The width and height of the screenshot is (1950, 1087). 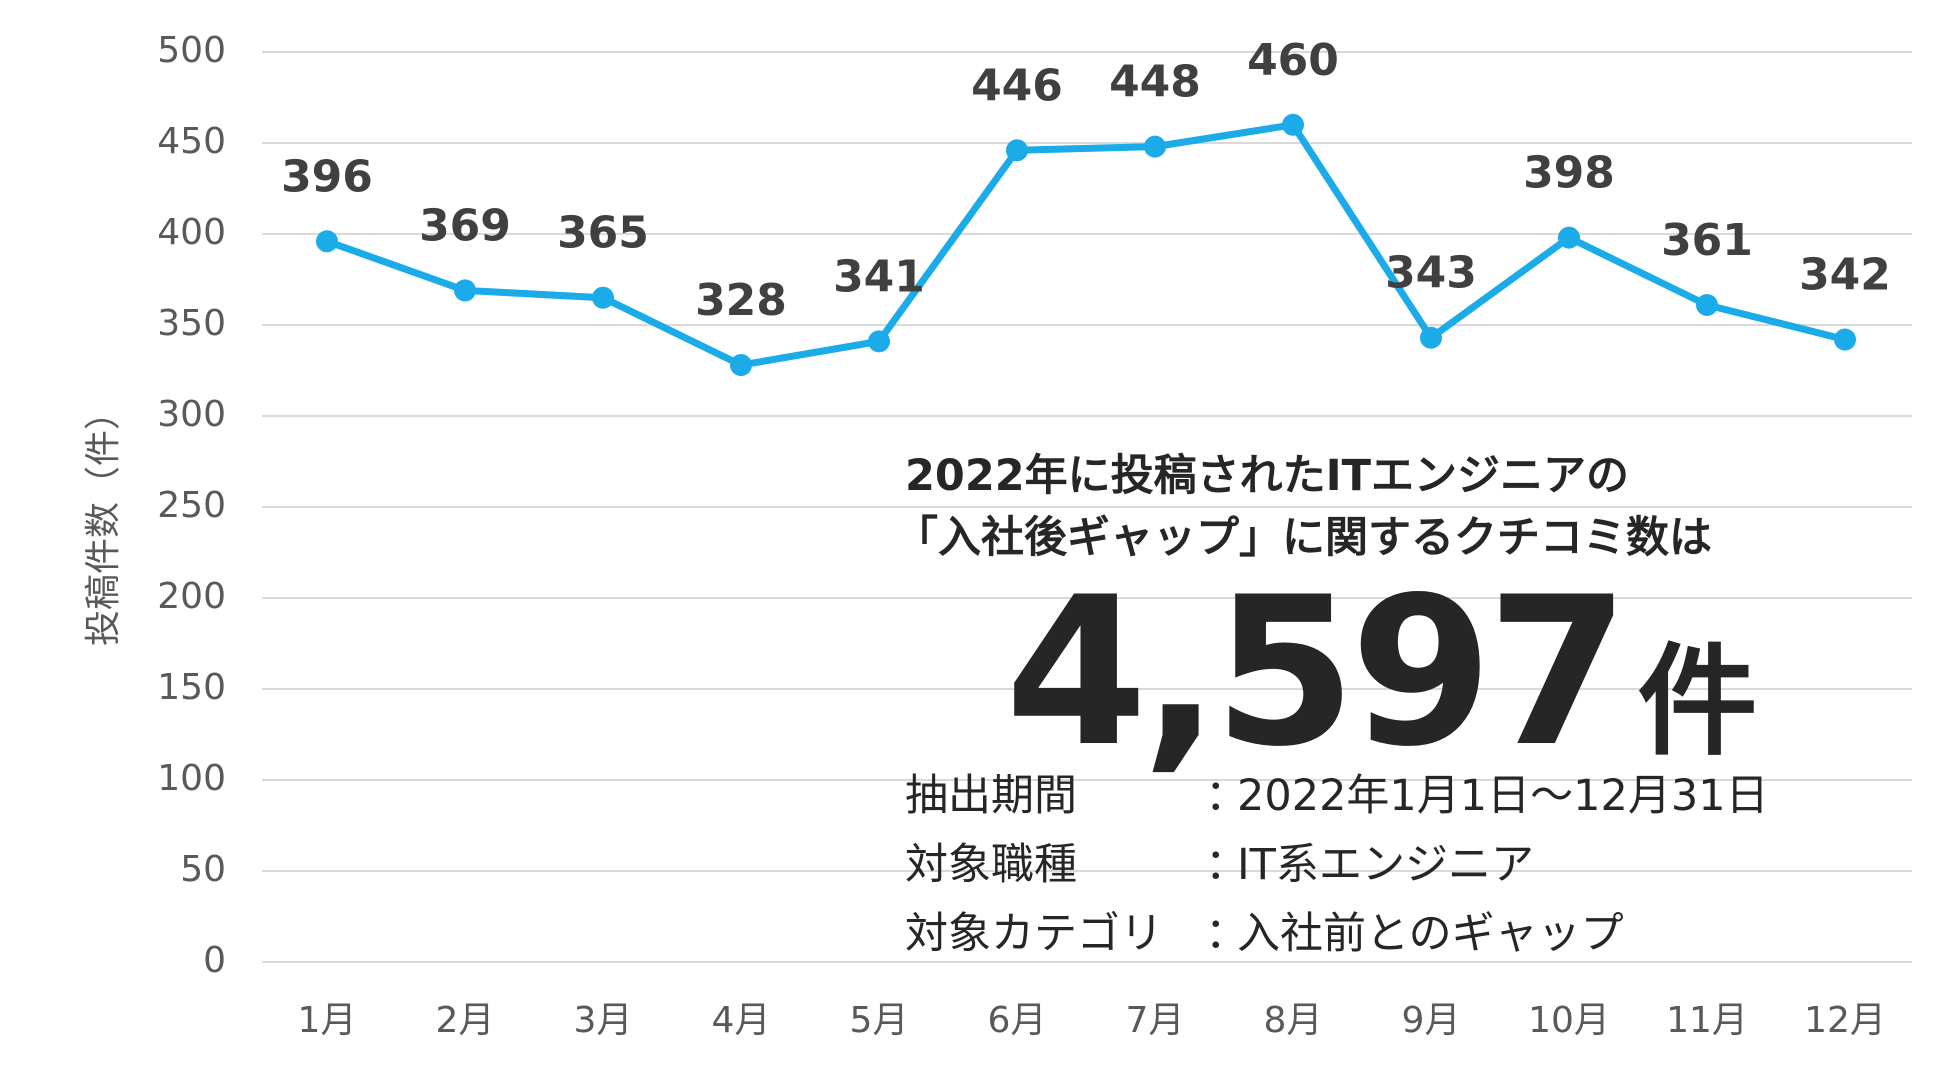 I want to click on x-axis-ticks: 1月 2月 3月 4月 5月 6月 7月 8月 9月 10月 11月 12月, so click(x=1092, y=1020).